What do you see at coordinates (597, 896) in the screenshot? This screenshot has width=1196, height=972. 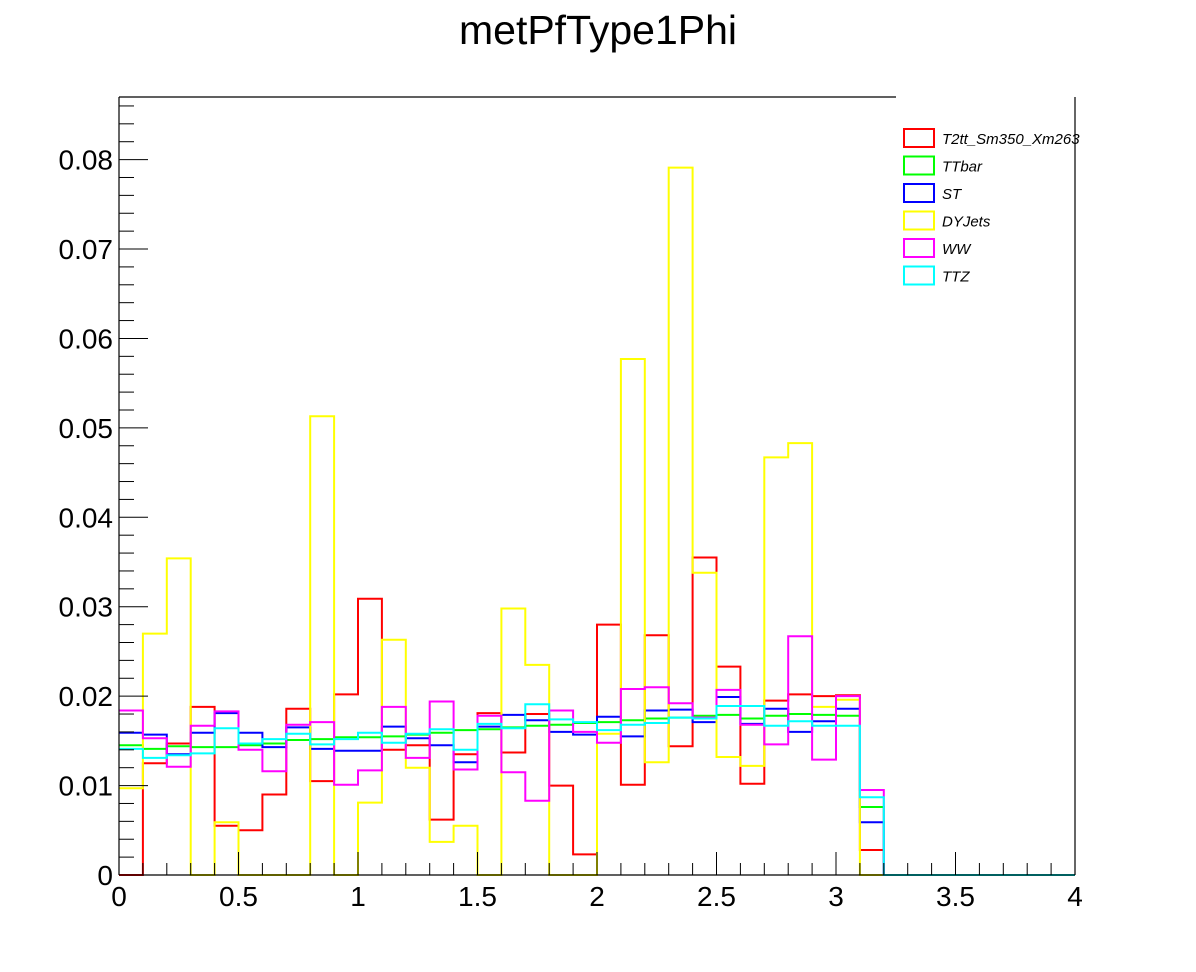 I see `x-tick-label: 2` at bounding box center [597, 896].